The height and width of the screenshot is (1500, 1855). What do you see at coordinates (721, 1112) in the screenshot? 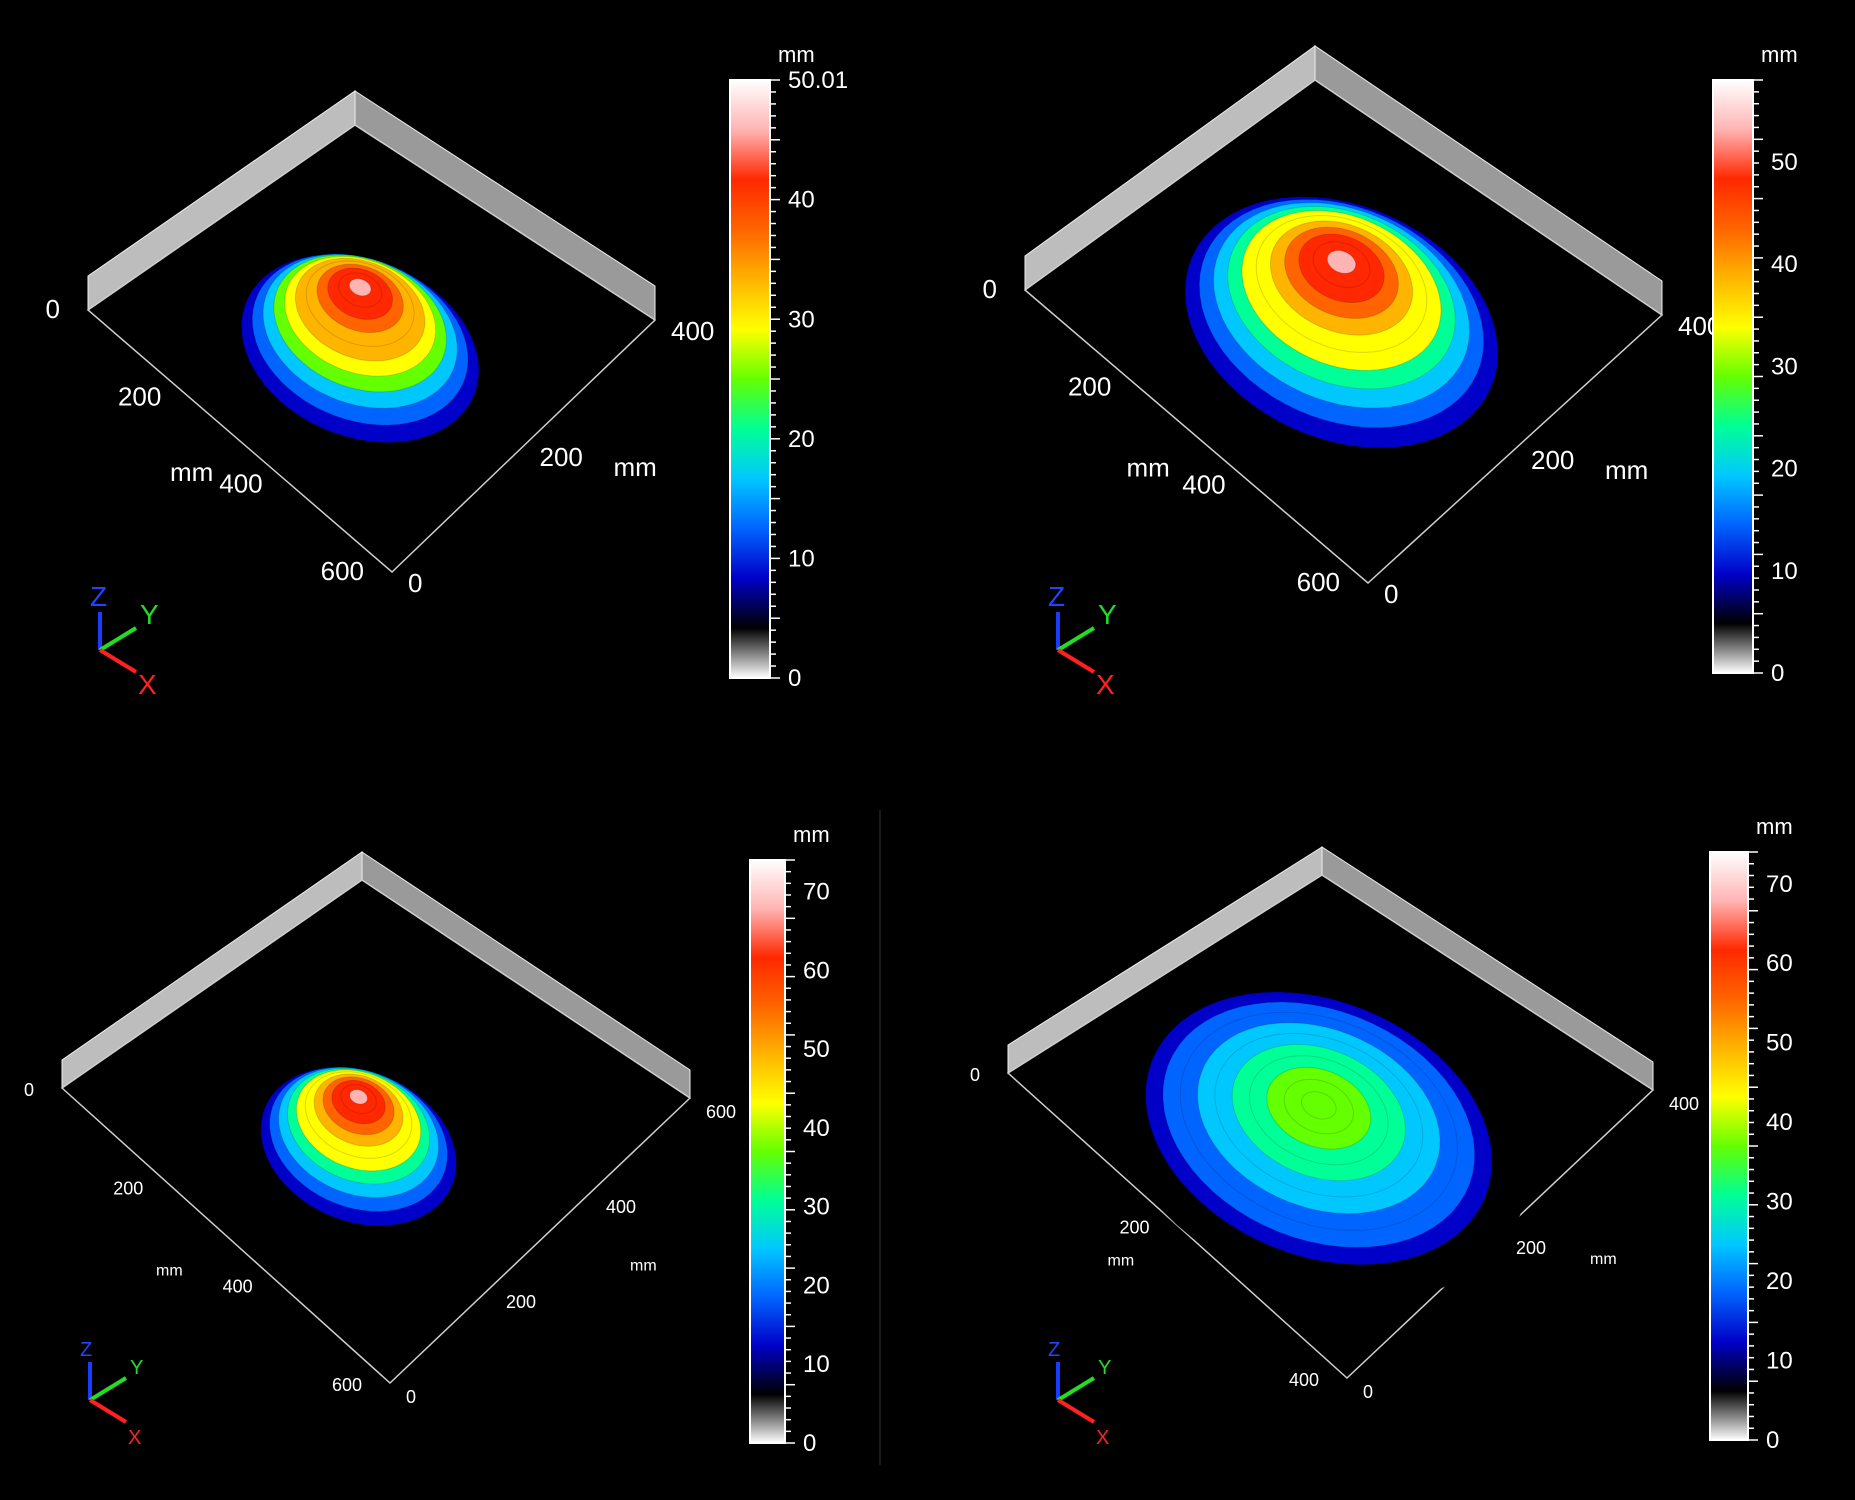
I see `y-tick-label: 600` at bounding box center [721, 1112].